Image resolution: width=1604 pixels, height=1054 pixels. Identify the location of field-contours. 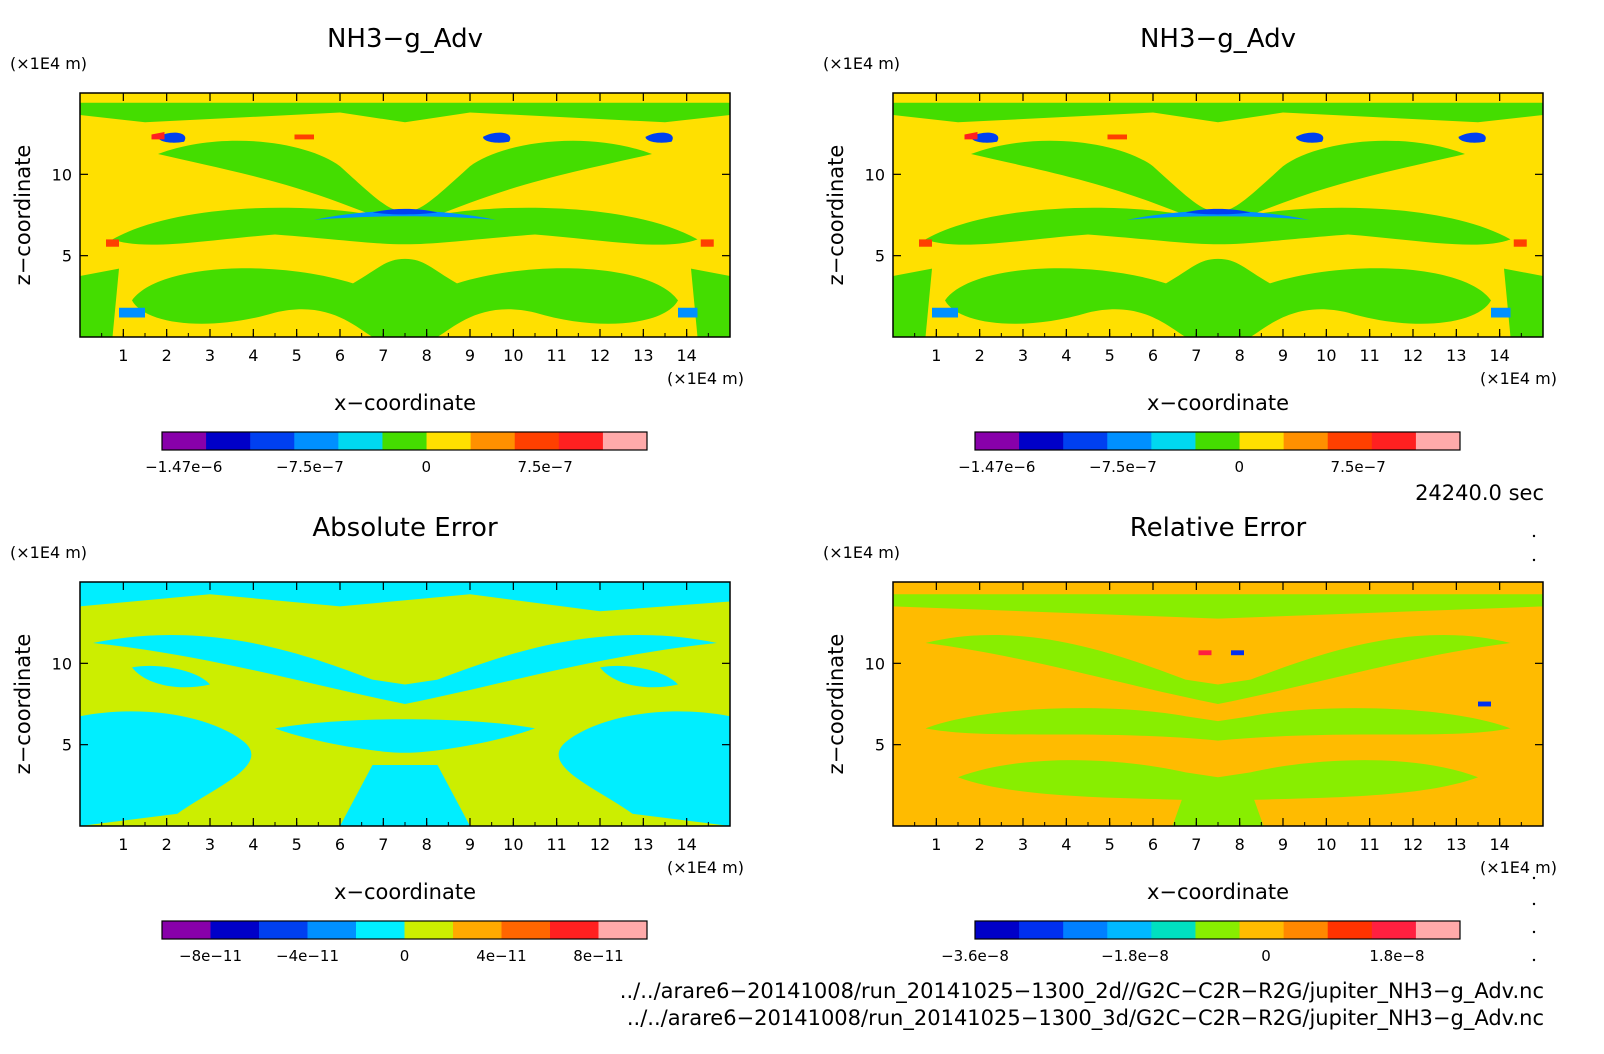
(1218, 710).